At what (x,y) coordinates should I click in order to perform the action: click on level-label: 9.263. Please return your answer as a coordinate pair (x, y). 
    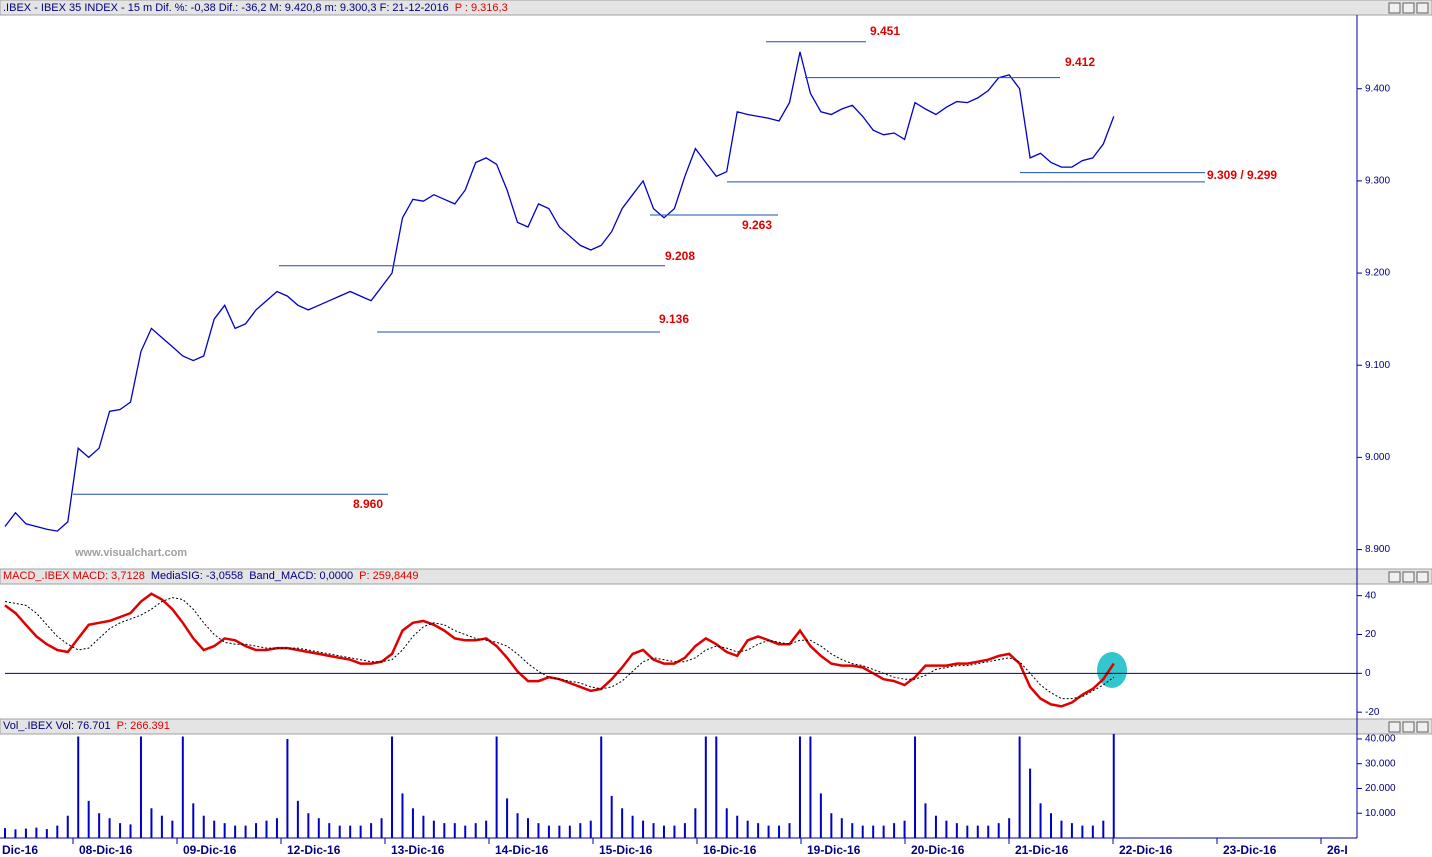
    Looking at the image, I should click on (757, 225).